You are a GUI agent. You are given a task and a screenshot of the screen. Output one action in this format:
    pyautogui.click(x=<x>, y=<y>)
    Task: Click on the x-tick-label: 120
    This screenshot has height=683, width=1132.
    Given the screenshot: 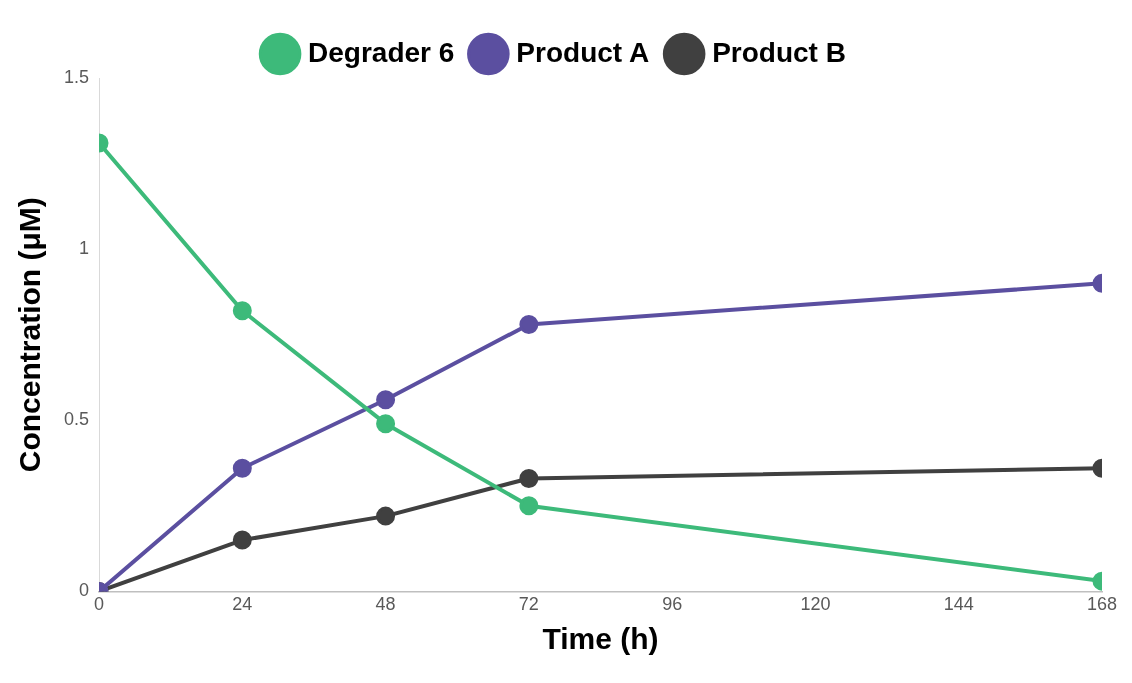 What is the action you would take?
    pyautogui.click(x=815, y=604)
    